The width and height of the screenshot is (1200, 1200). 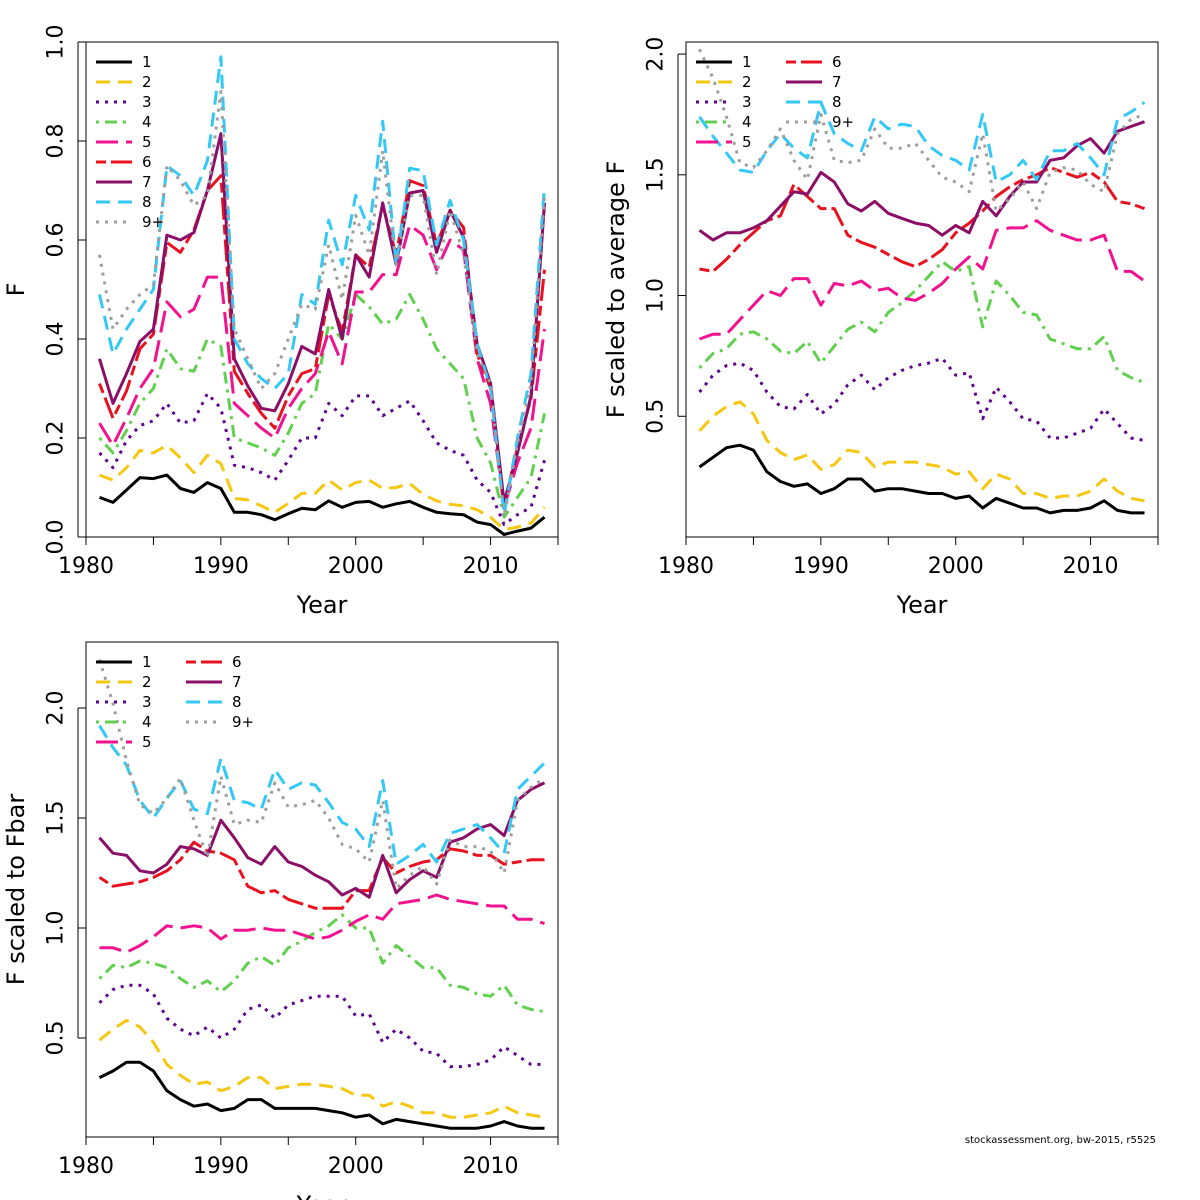 I want to click on y-tick-label: 0.2, so click(x=56, y=438).